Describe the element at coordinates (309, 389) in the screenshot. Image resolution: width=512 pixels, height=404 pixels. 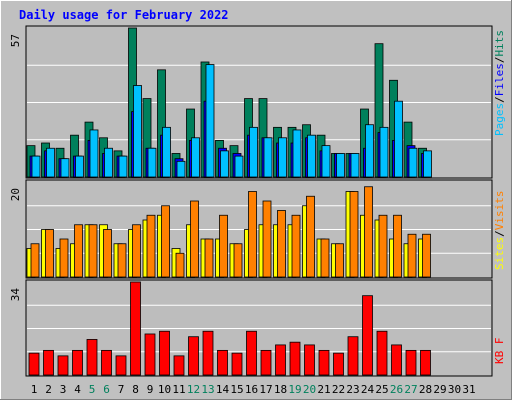
I see `day-label: 20` at that location.